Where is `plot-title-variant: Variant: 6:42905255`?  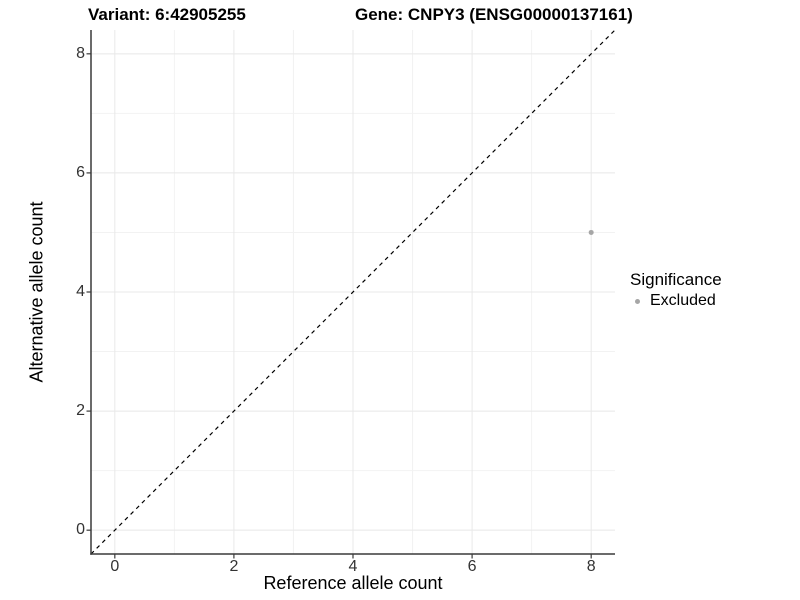 plot-title-variant: Variant: 6:42905255 is located at coordinates (167, 14).